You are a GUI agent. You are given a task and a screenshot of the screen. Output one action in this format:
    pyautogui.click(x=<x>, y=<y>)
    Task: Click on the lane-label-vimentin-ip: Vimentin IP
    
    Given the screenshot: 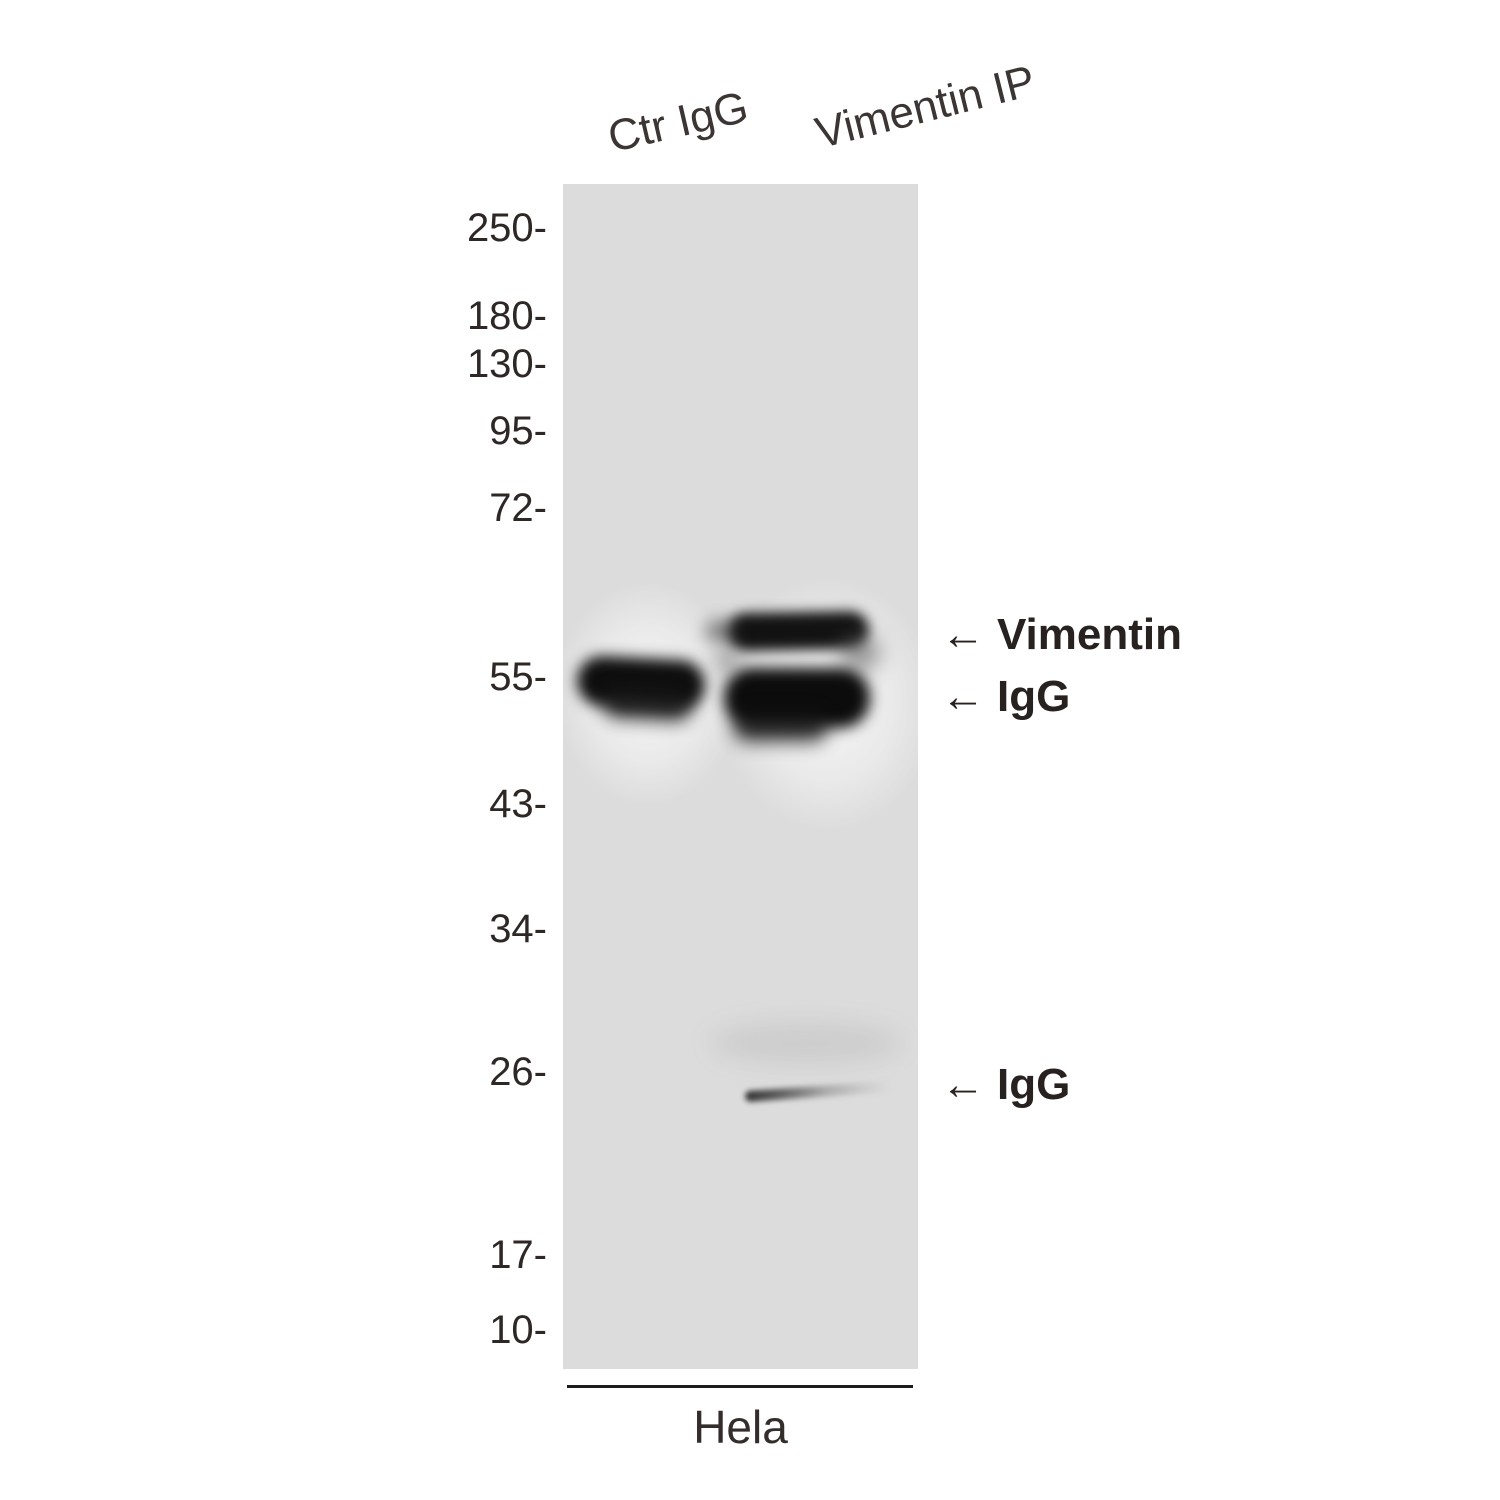 What is the action you would take?
    pyautogui.click(x=925, y=107)
    